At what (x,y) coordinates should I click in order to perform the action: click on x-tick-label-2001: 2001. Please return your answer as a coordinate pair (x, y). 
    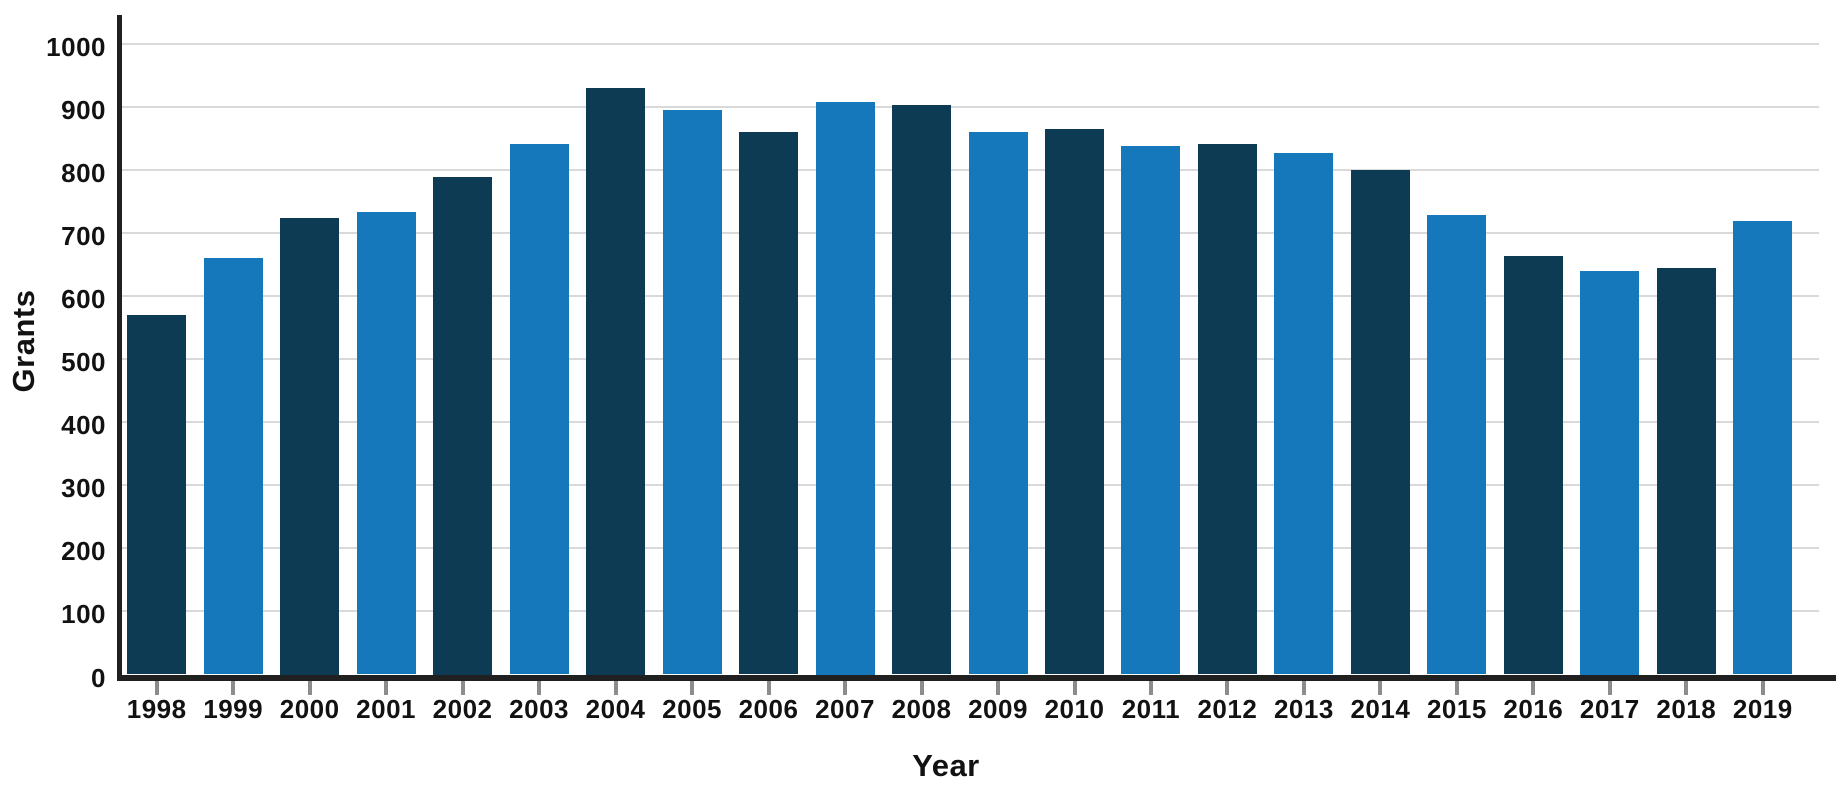
    Looking at the image, I should click on (386, 709).